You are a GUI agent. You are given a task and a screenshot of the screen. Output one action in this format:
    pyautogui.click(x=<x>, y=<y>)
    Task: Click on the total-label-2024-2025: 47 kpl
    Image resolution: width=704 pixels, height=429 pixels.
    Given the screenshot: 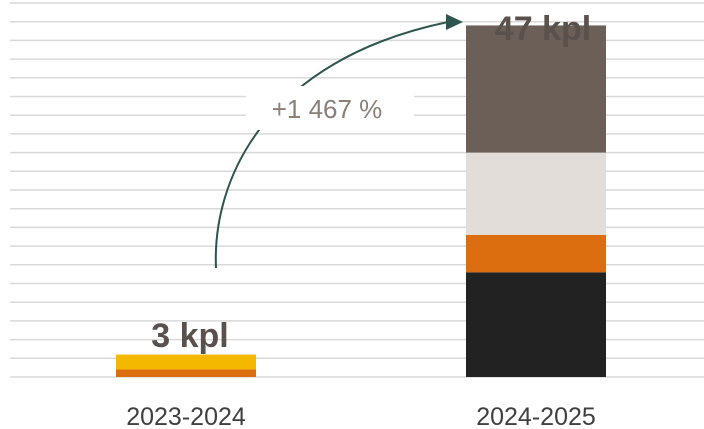 What is the action you would take?
    pyautogui.click(x=543, y=29)
    